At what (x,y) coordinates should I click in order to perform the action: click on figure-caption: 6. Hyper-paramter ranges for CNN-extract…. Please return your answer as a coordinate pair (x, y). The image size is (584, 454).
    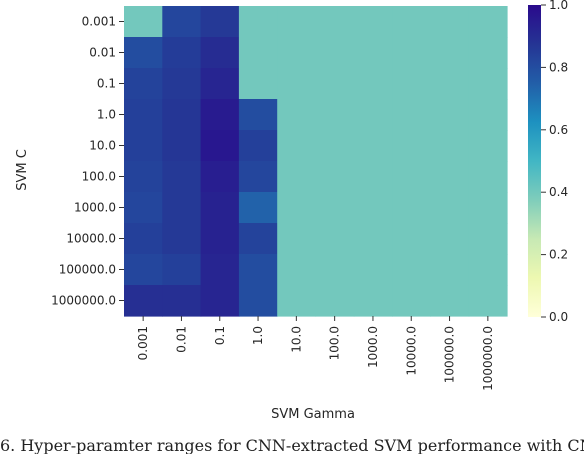
    Looking at the image, I should click on (292, 445).